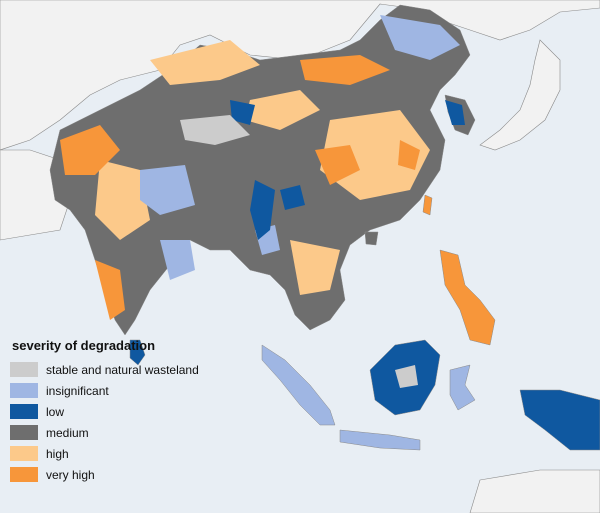 The height and width of the screenshot is (513, 600). I want to click on hainan, so click(371, 238).